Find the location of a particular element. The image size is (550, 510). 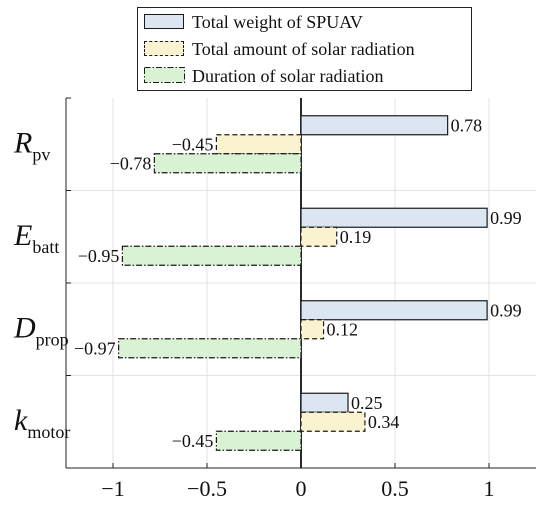

data-label-batt-series-1: 0.19 is located at coordinates (356, 237).